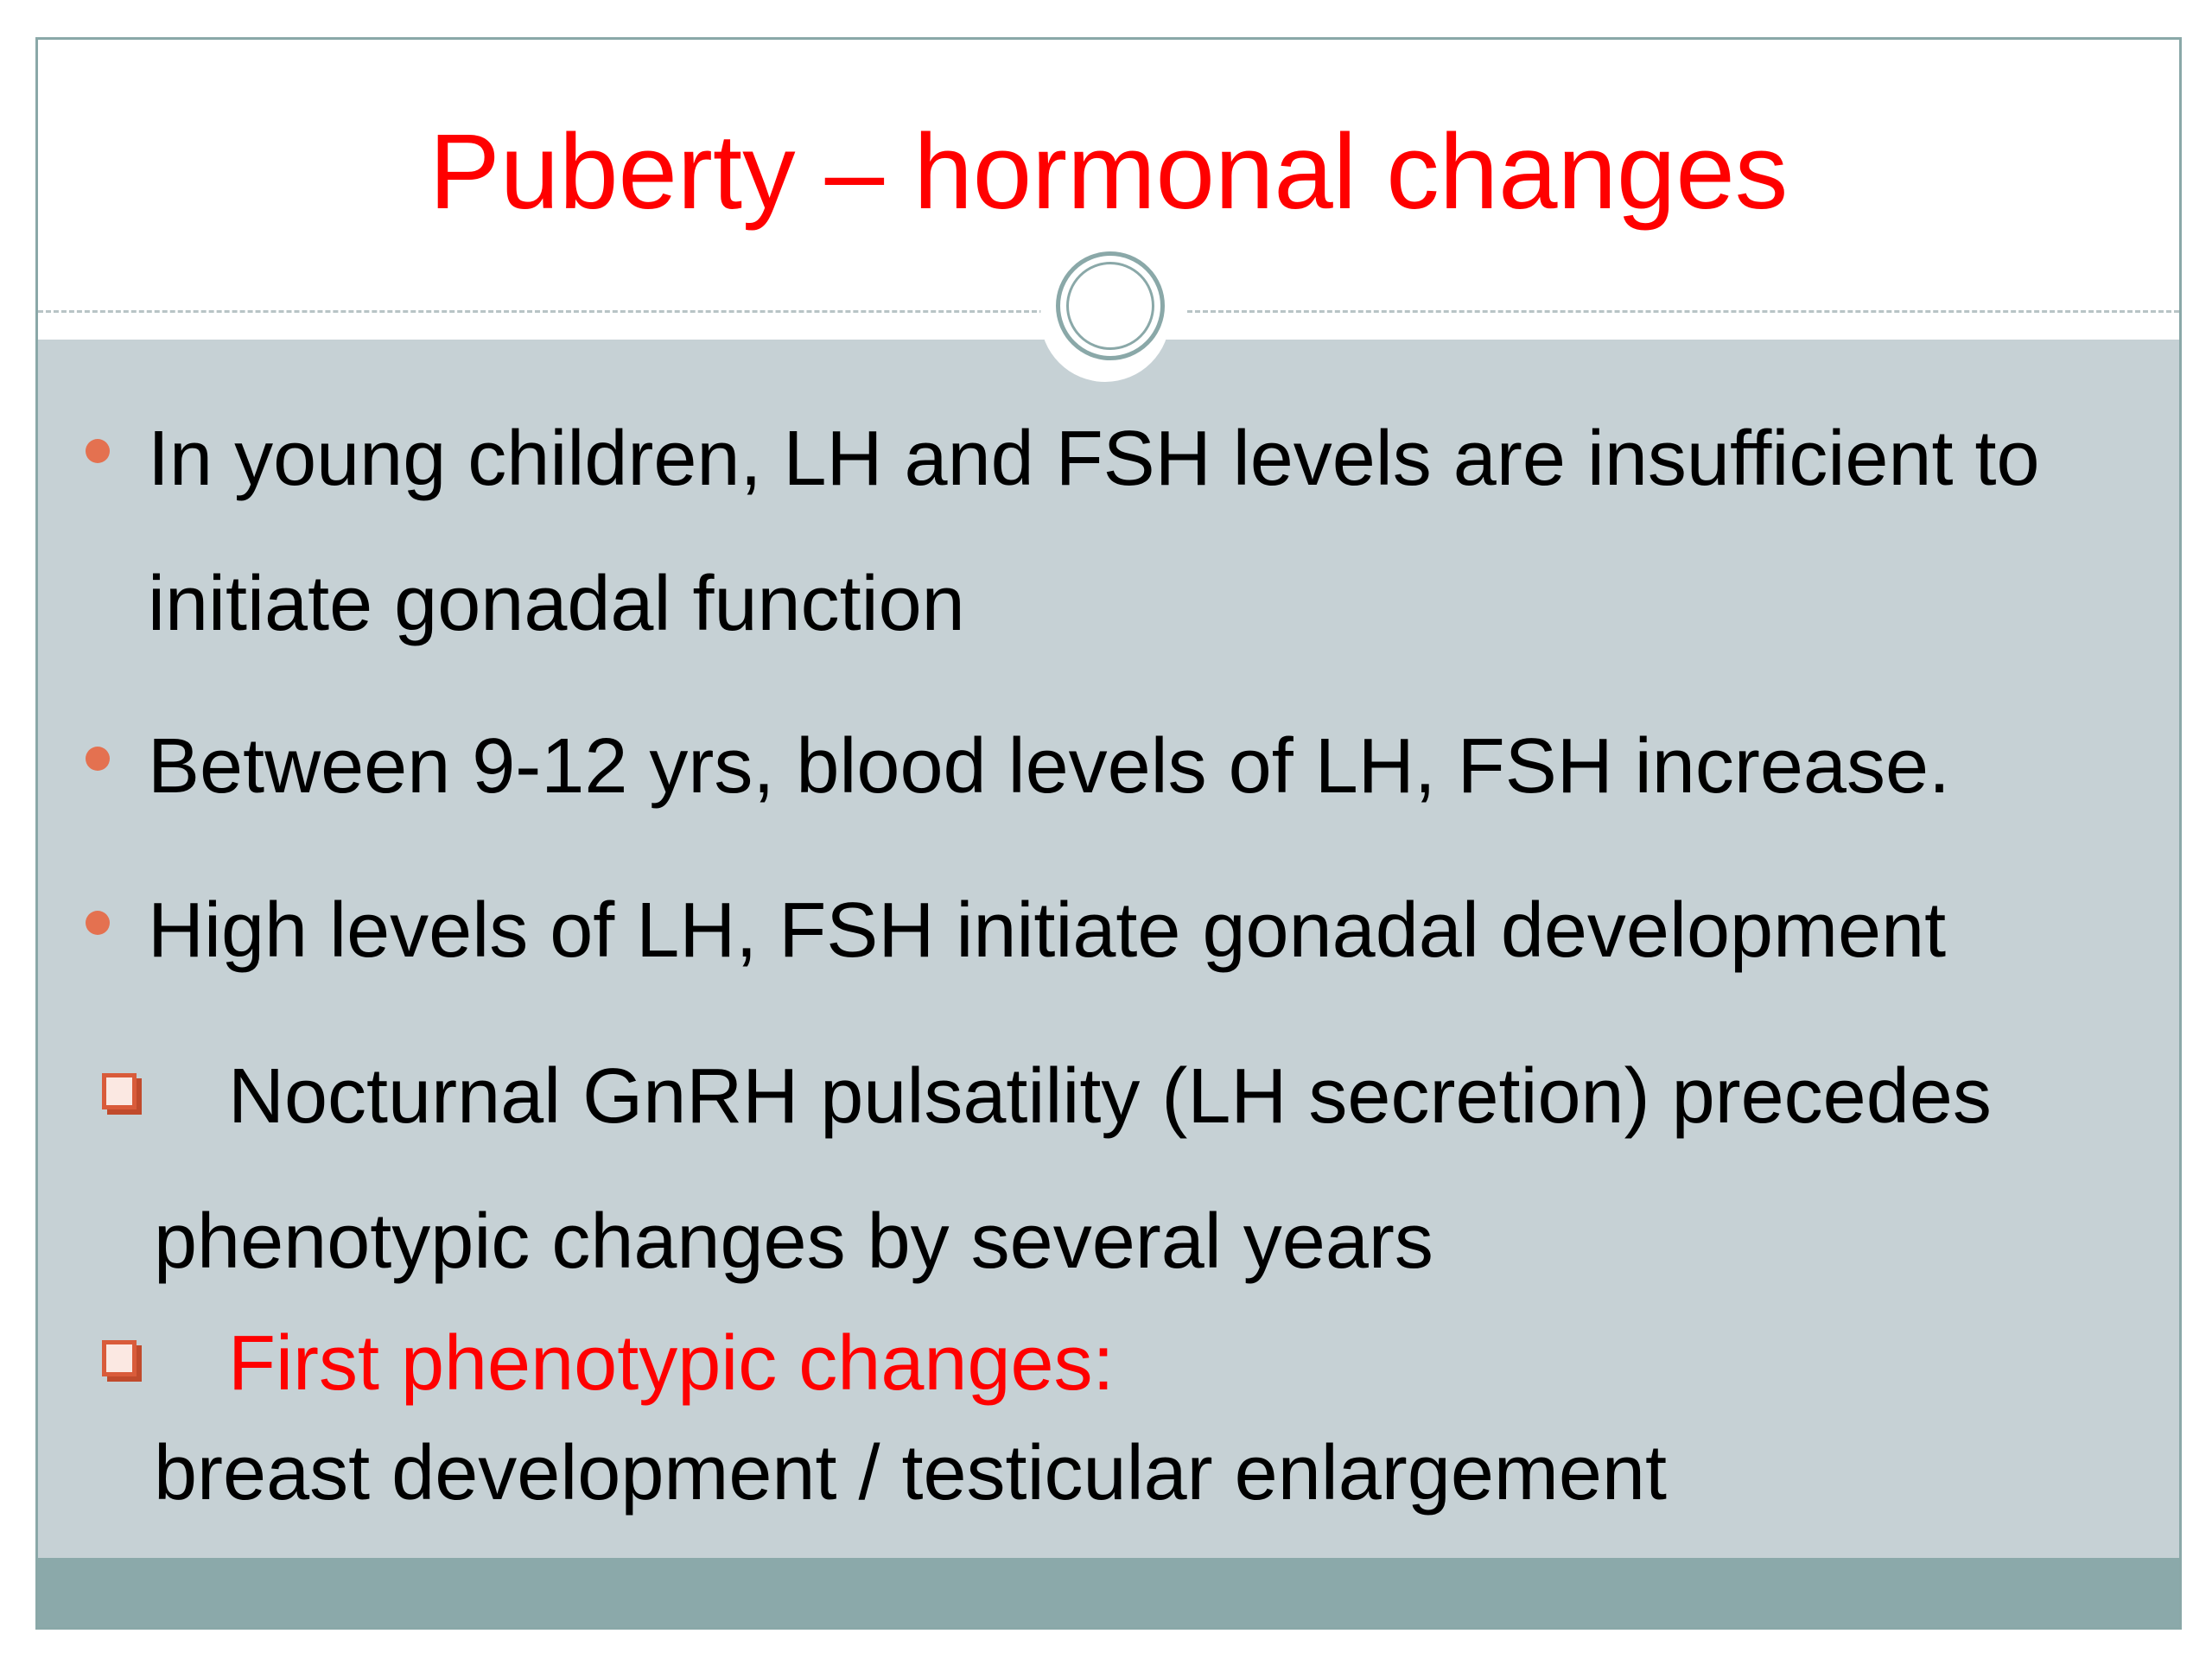 The height and width of the screenshot is (1659, 2212). What do you see at coordinates (671, 1363) in the screenshot?
I see `sub-item-2-line-1: First phenotypic changes:` at bounding box center [671, 1363].